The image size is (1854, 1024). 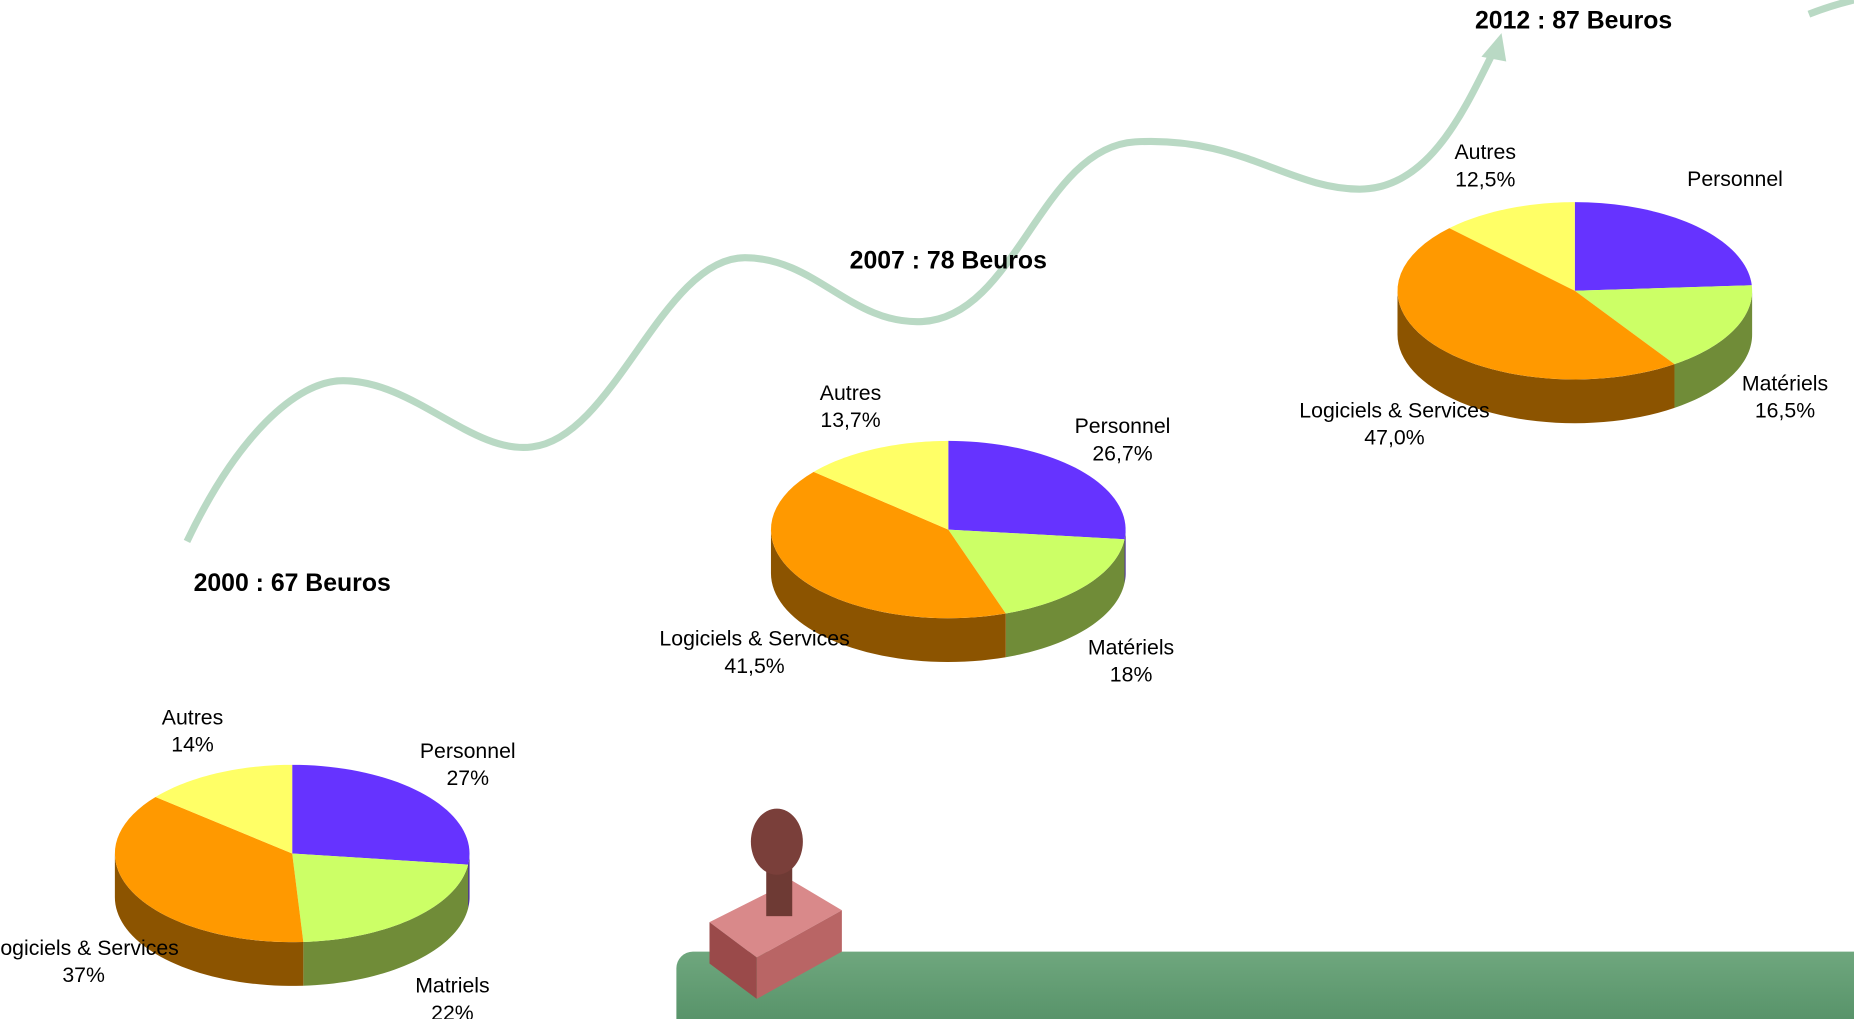 I want to click on slice-value-label: 47,0%, so click(x=1394, y=438).